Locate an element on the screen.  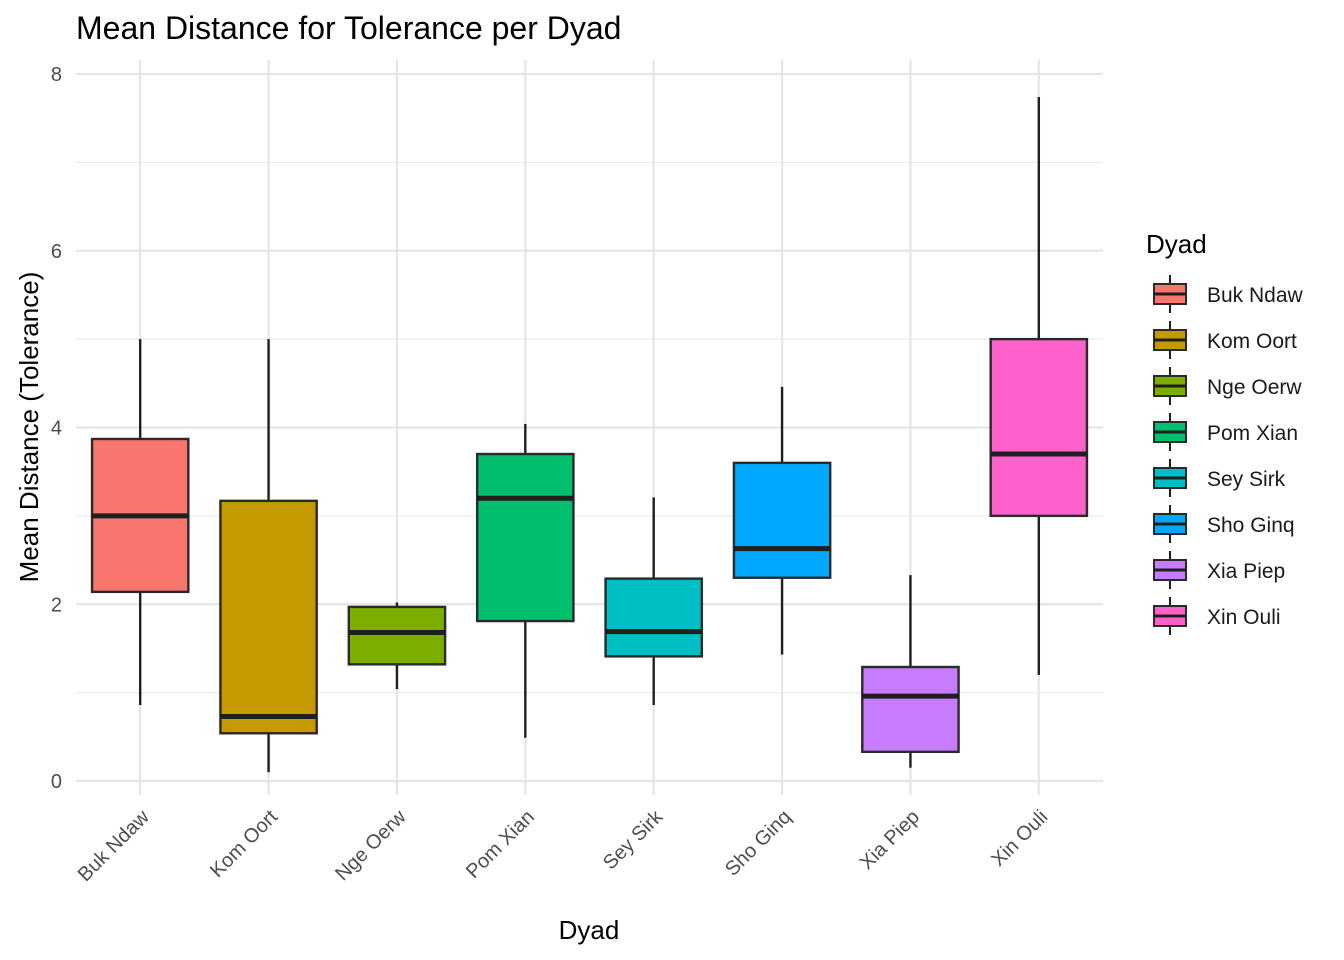
y-tick-label: 2 is located at coordinates (56, 605).